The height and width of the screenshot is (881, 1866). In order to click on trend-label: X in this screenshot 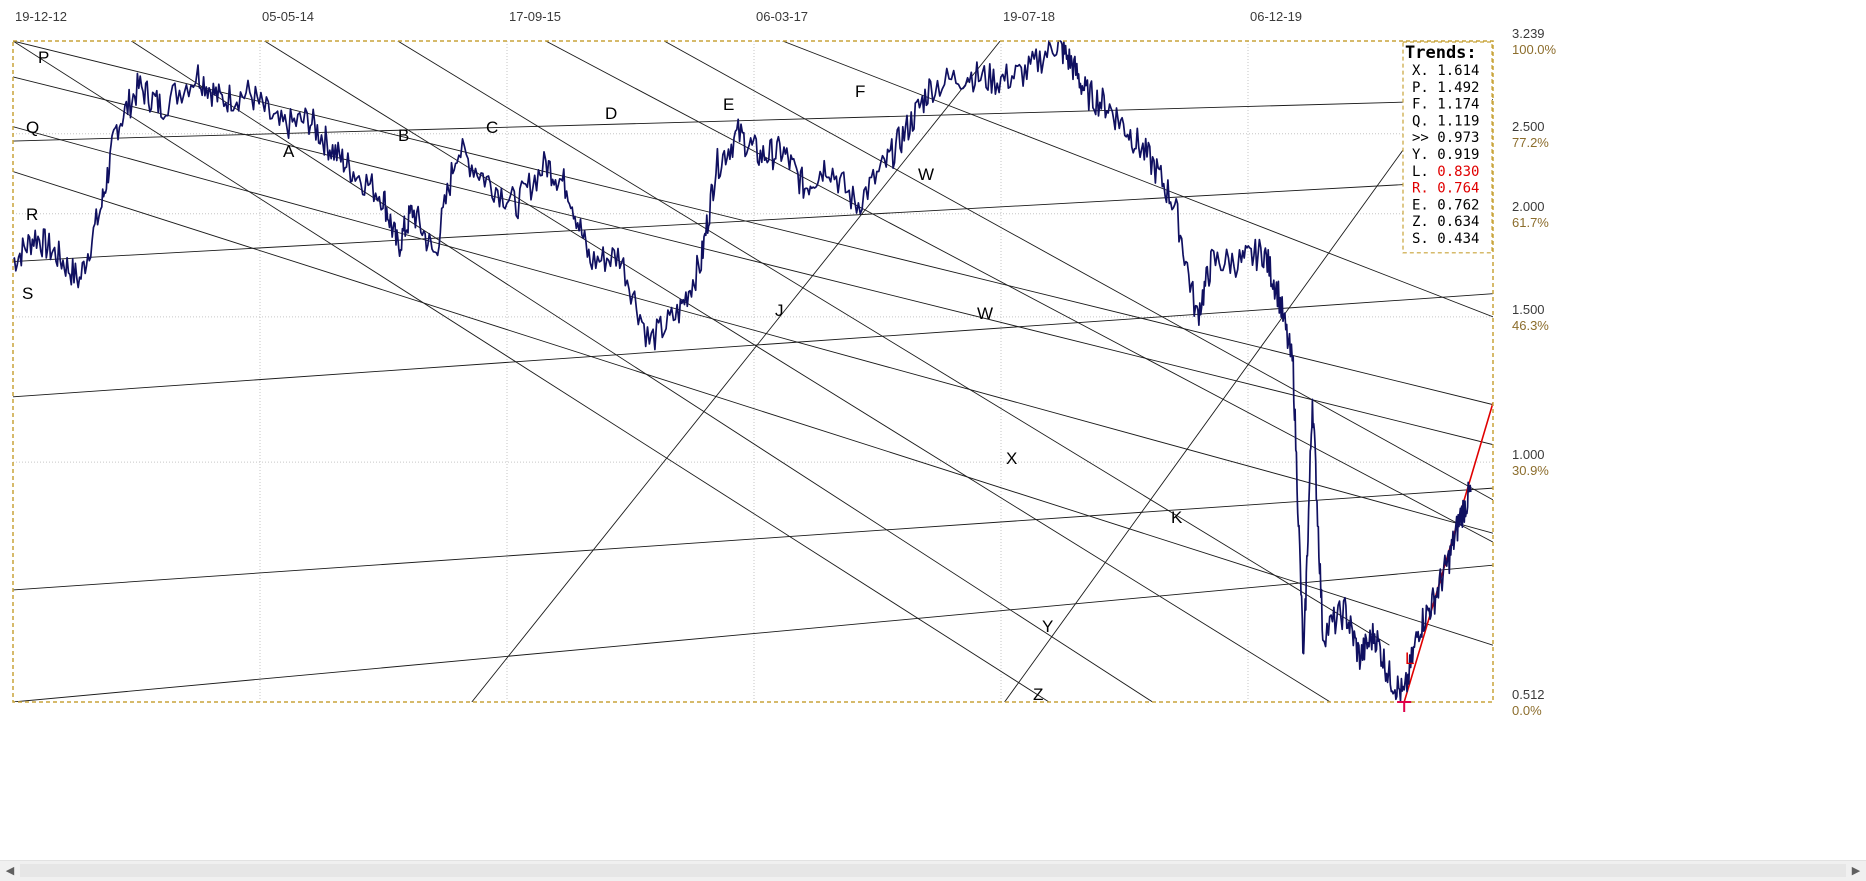, I will do `click(1011, 458)`.